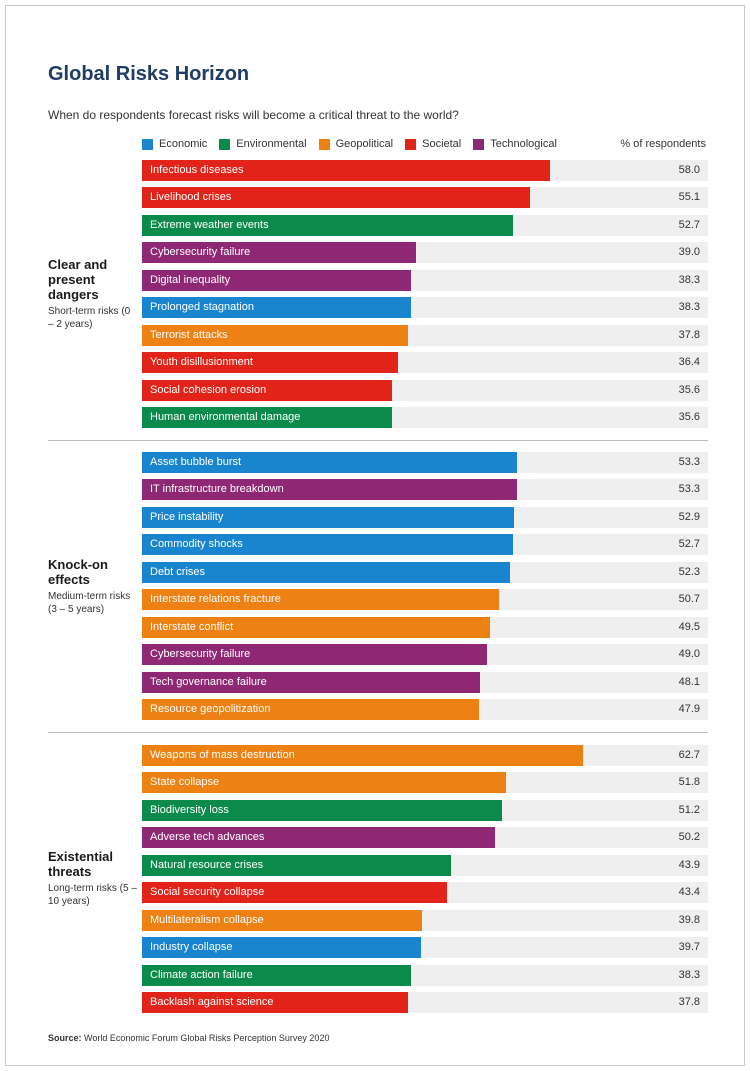 The width and height of the screenshot is (750, 1071). What do you see at coordinates (207, 920) in the screenshot?
I see `bar-label: Multilateralism collapse` at bounding box center [207, 920].